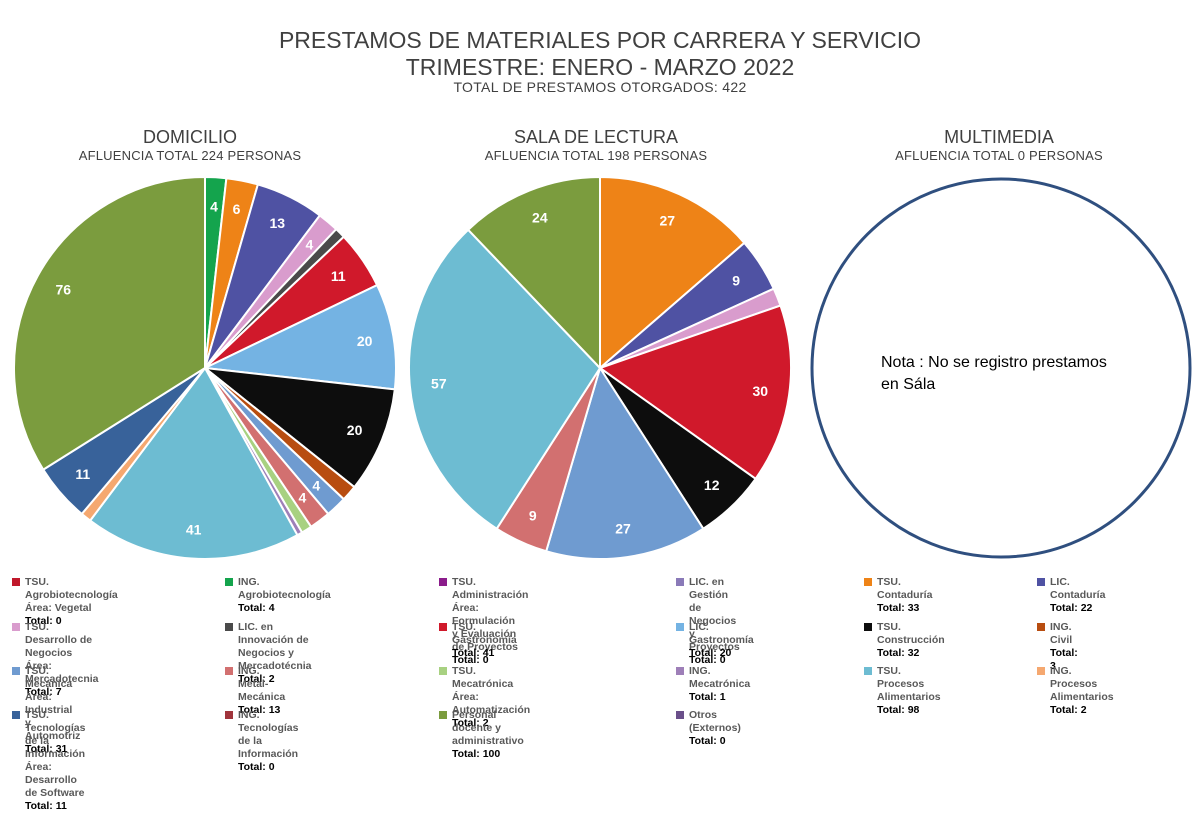 The width and height of the screenshot is (1200, 813). I want to click on legend-label-text: TSU. Gastronomía, so click(484, 633).